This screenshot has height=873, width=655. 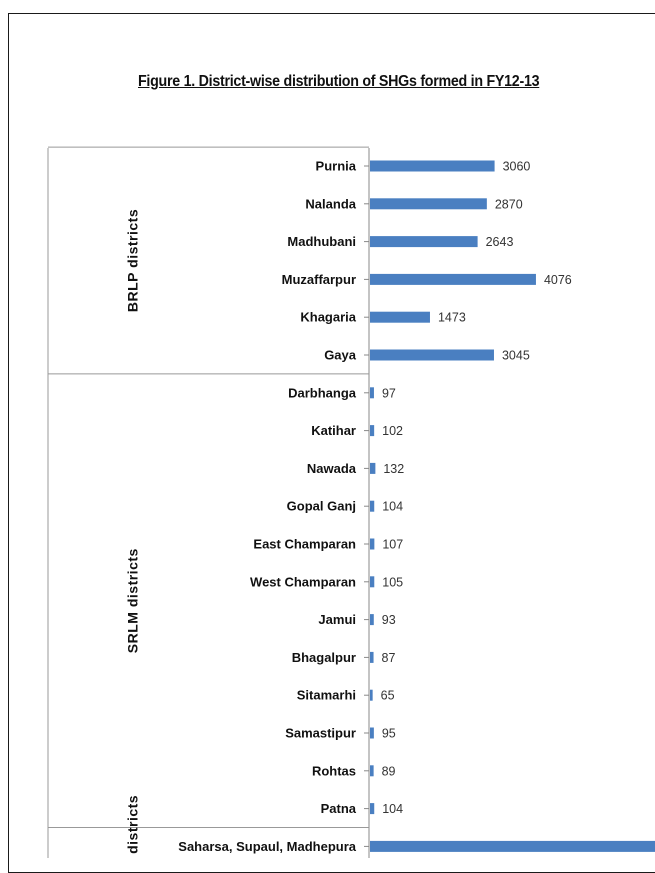 What do you see at coordinates (326, 695) in the screenshot?
I see `category-label-sitamarhi: Sitamarhi` at bounding box center [326, 695].